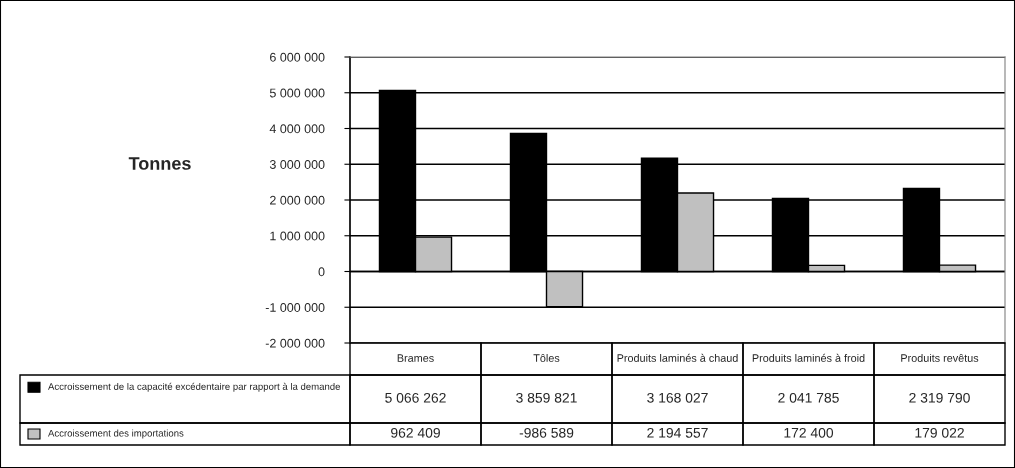  I want to click on data-label: 3 168 027, so click(677, 397).